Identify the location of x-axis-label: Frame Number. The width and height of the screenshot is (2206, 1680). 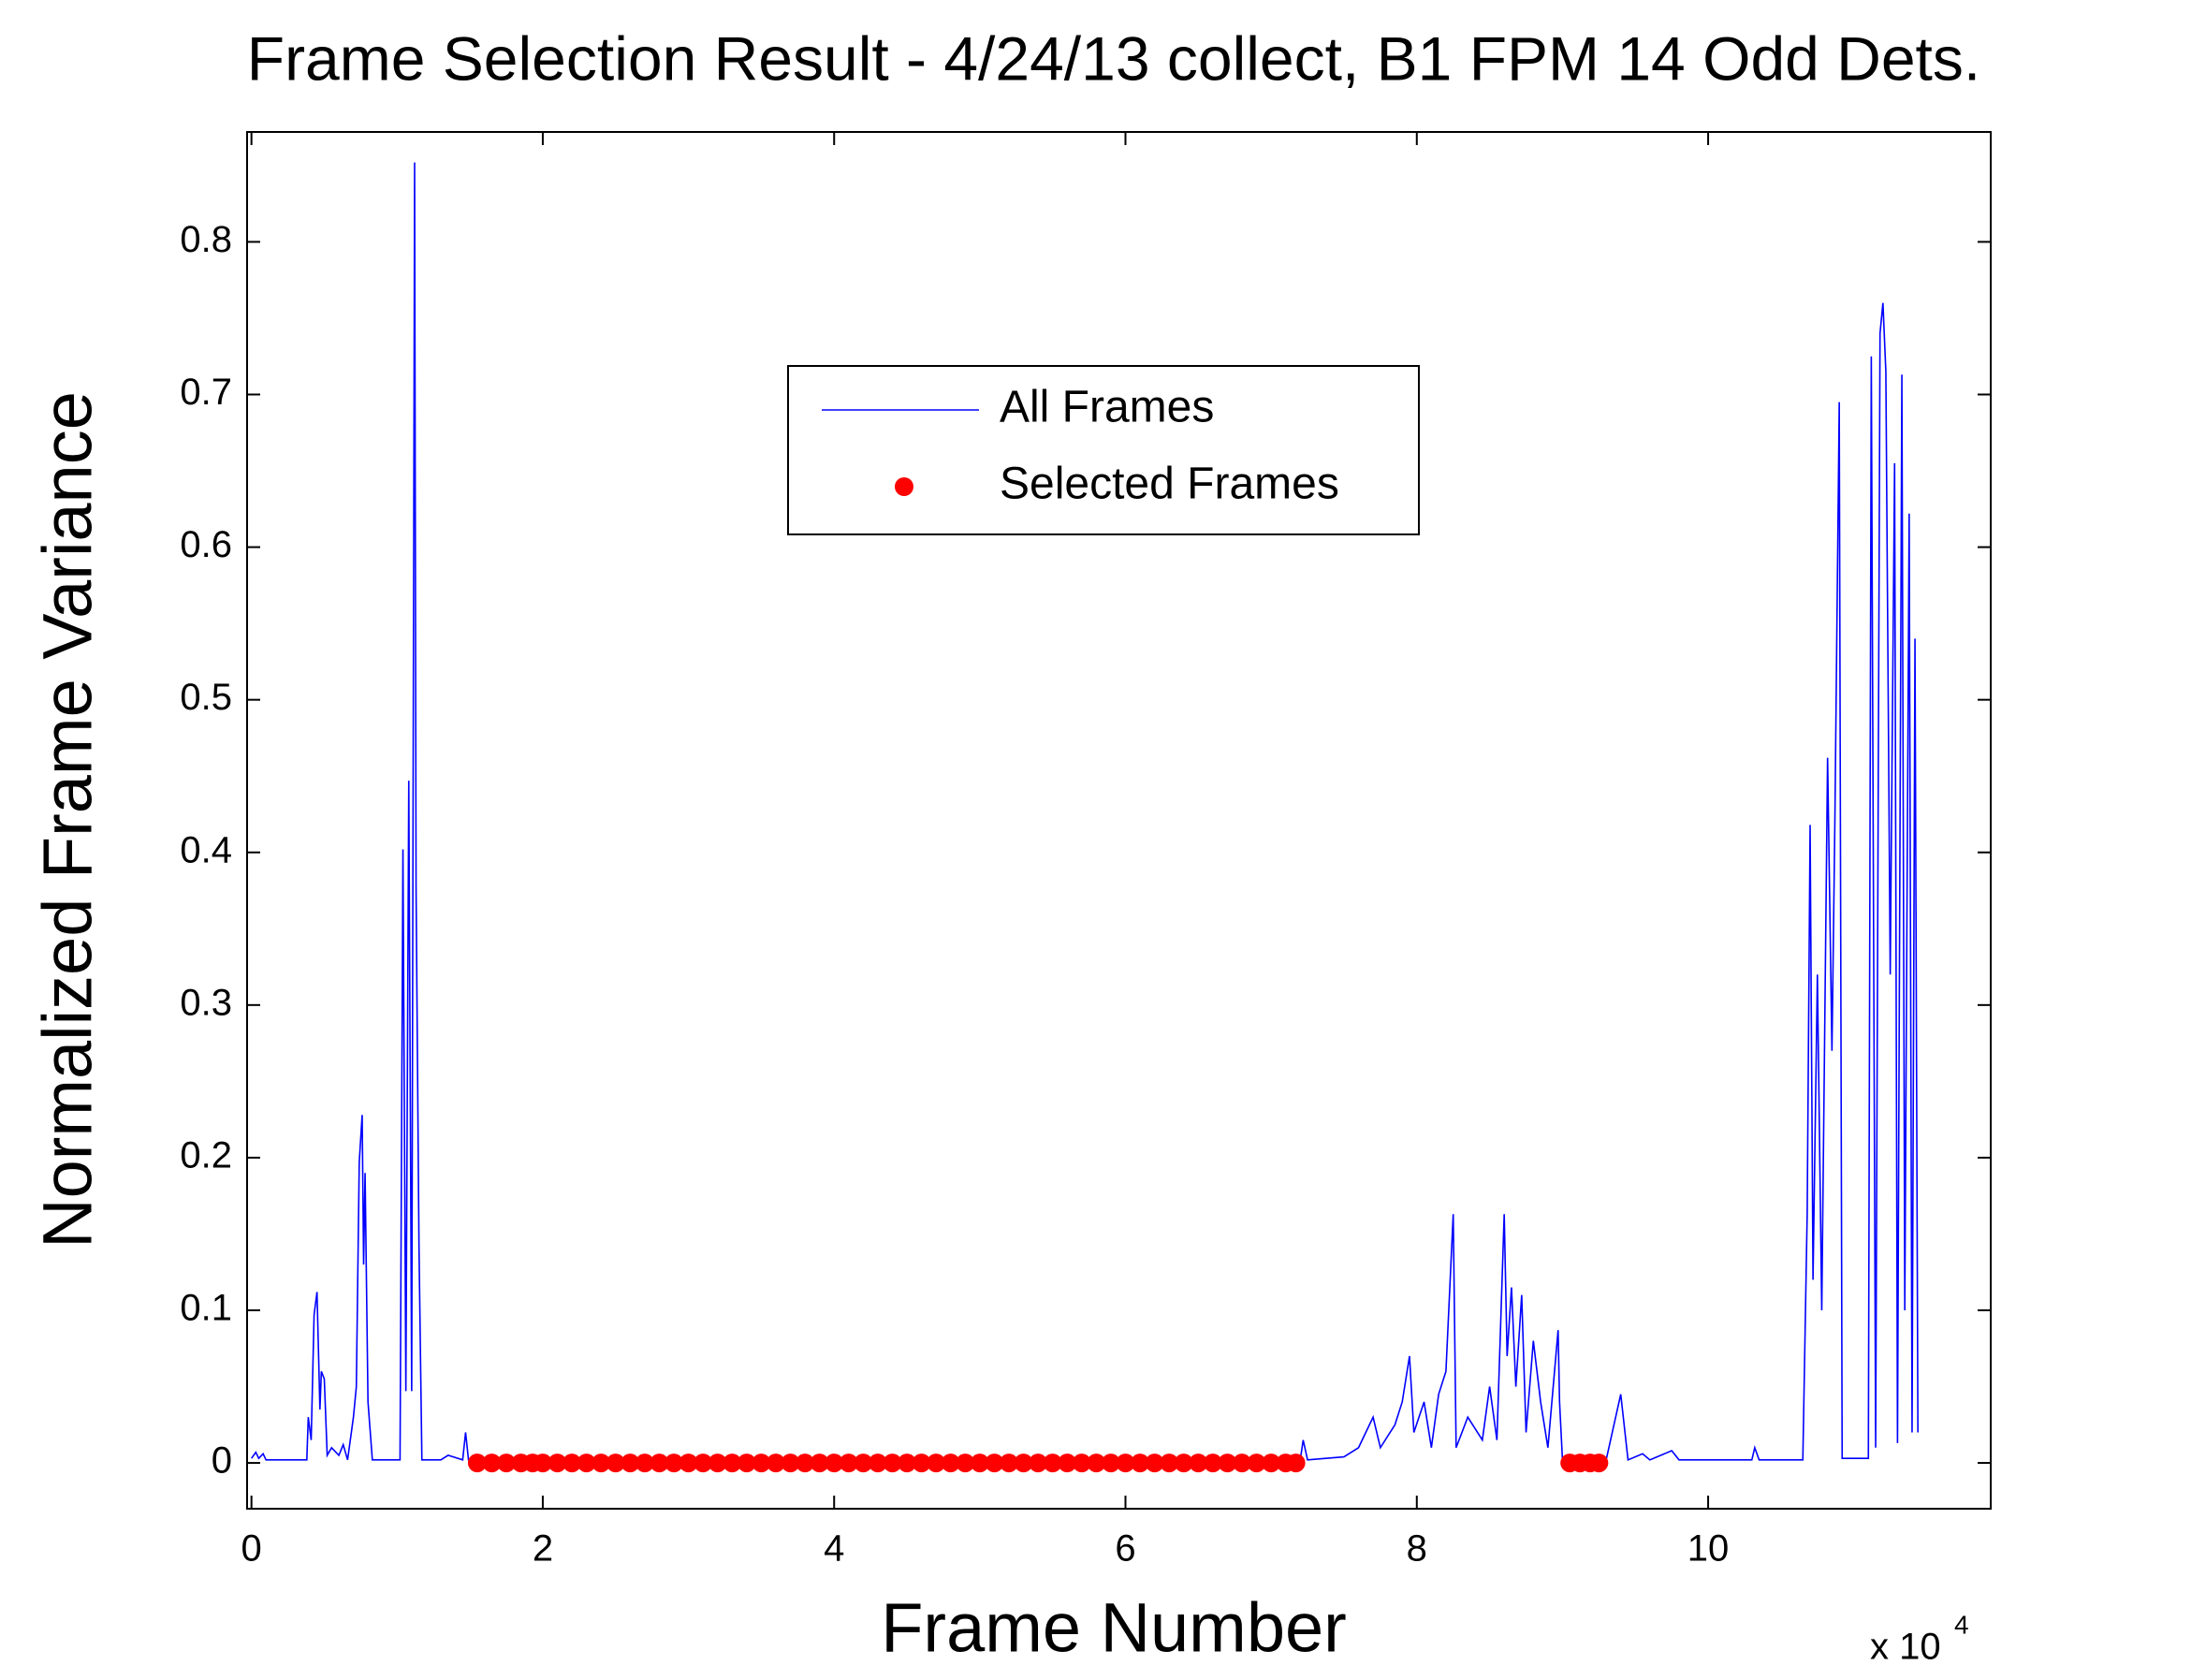
(1114, 1628).